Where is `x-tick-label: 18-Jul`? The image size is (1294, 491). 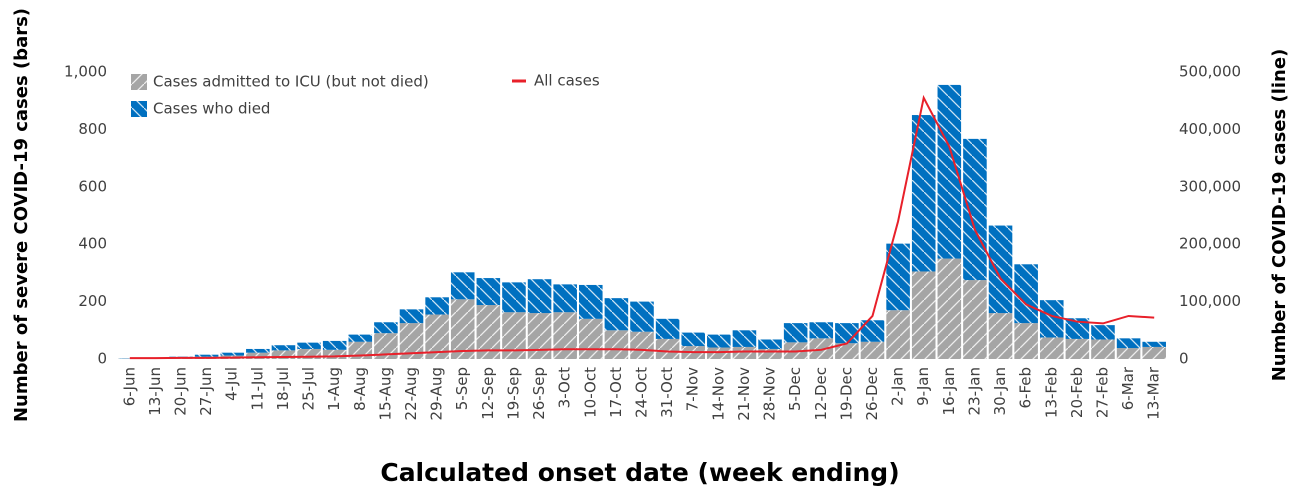 x-tick-label: 18-Jul is located at coordinates (283, 388).